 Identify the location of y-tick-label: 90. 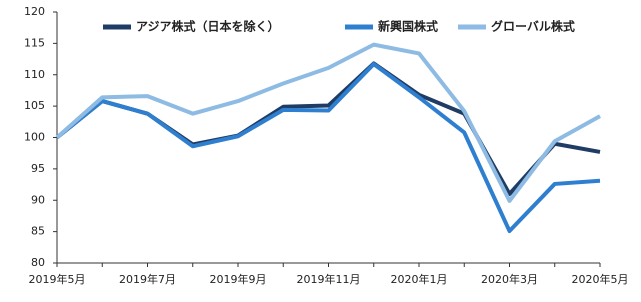
(38, 199).